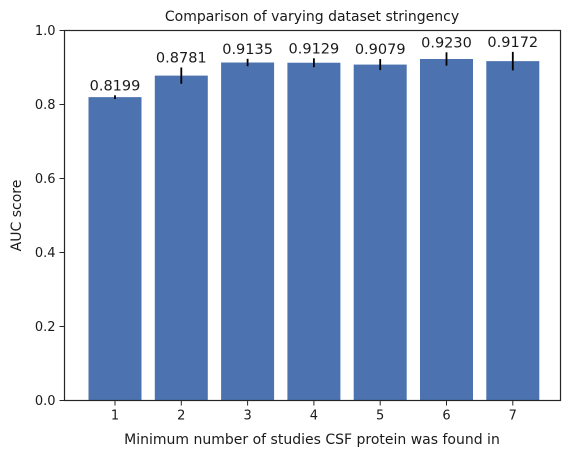 The height and width of the screenshot is (457, 570). I want to click on x-tick-label-5: 5, so click(380, 416).